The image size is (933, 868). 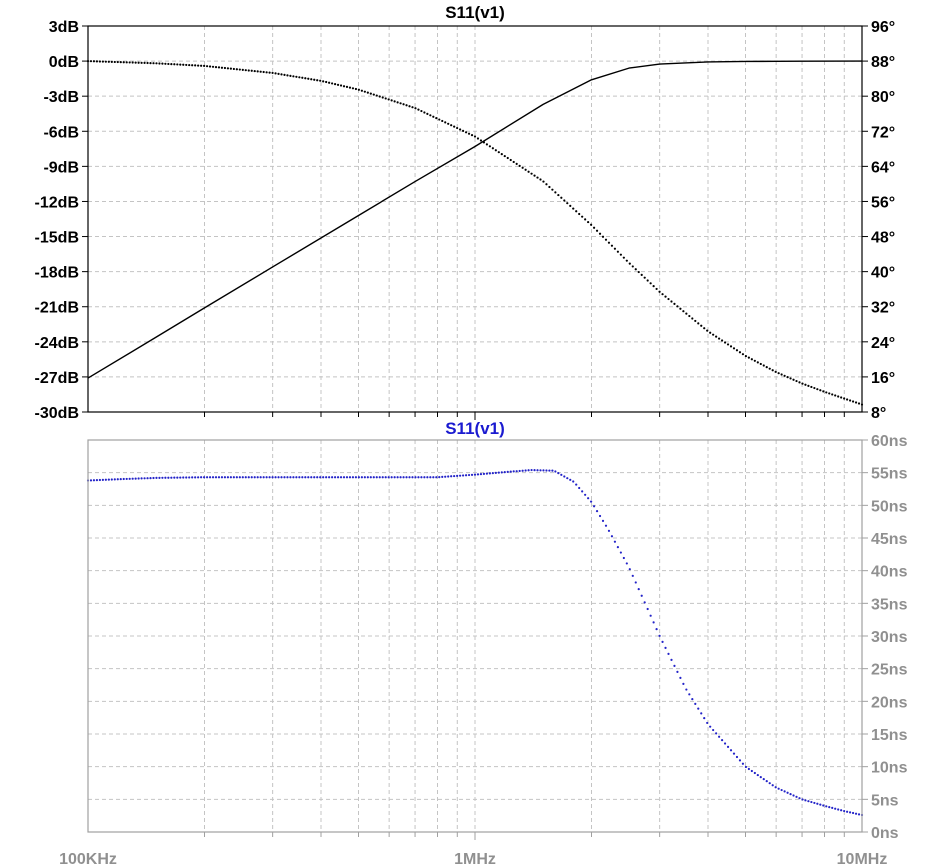 I want to click on right-tick-label: 48°, so click(x=883, y=238).